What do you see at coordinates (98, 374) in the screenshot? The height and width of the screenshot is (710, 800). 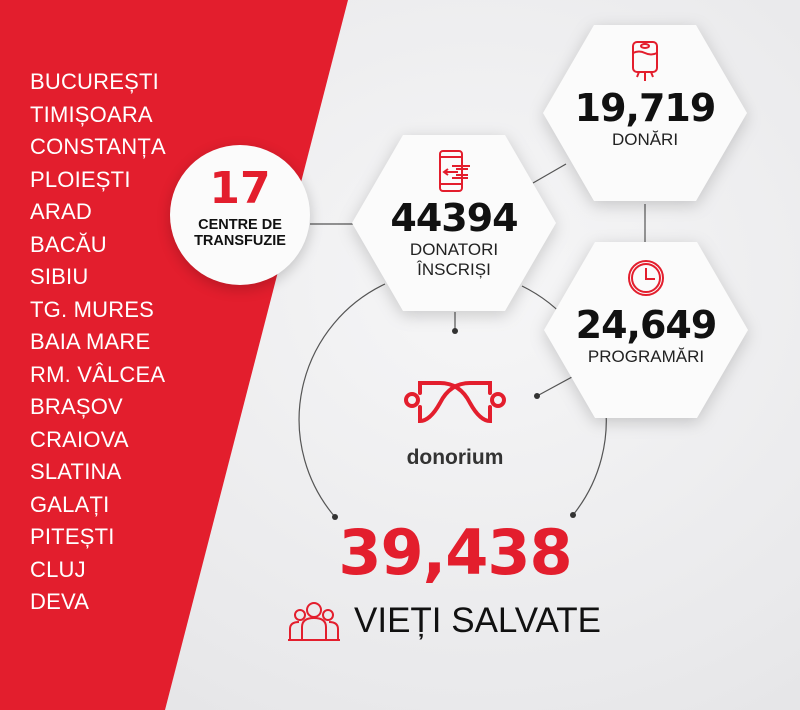 I see `city: RM. VÂLCEA` at bounding box center [98, 374].